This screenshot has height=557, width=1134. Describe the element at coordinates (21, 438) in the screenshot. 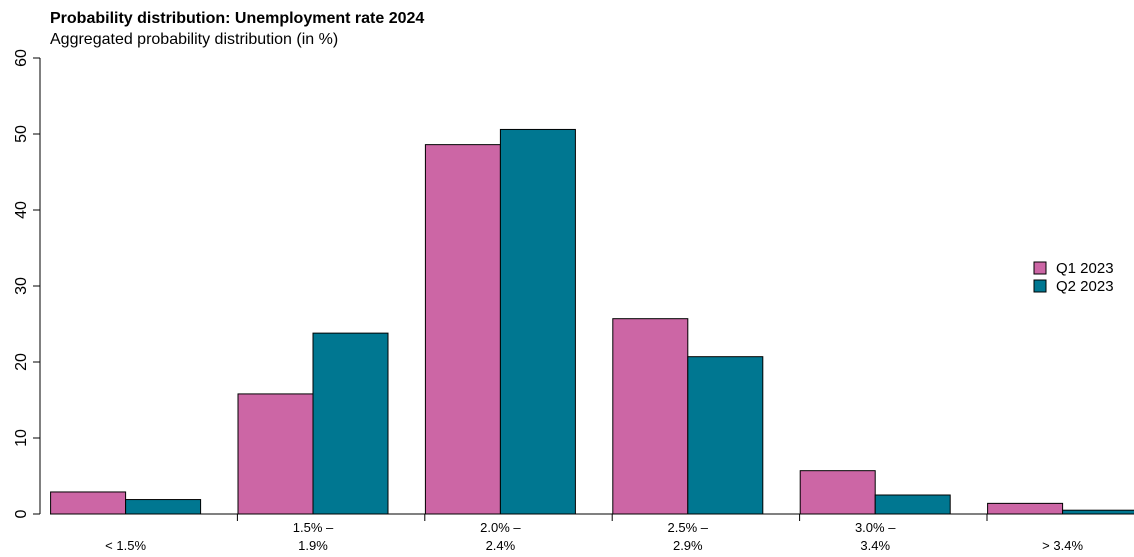

I see `y-tick-label: 10` at that location.